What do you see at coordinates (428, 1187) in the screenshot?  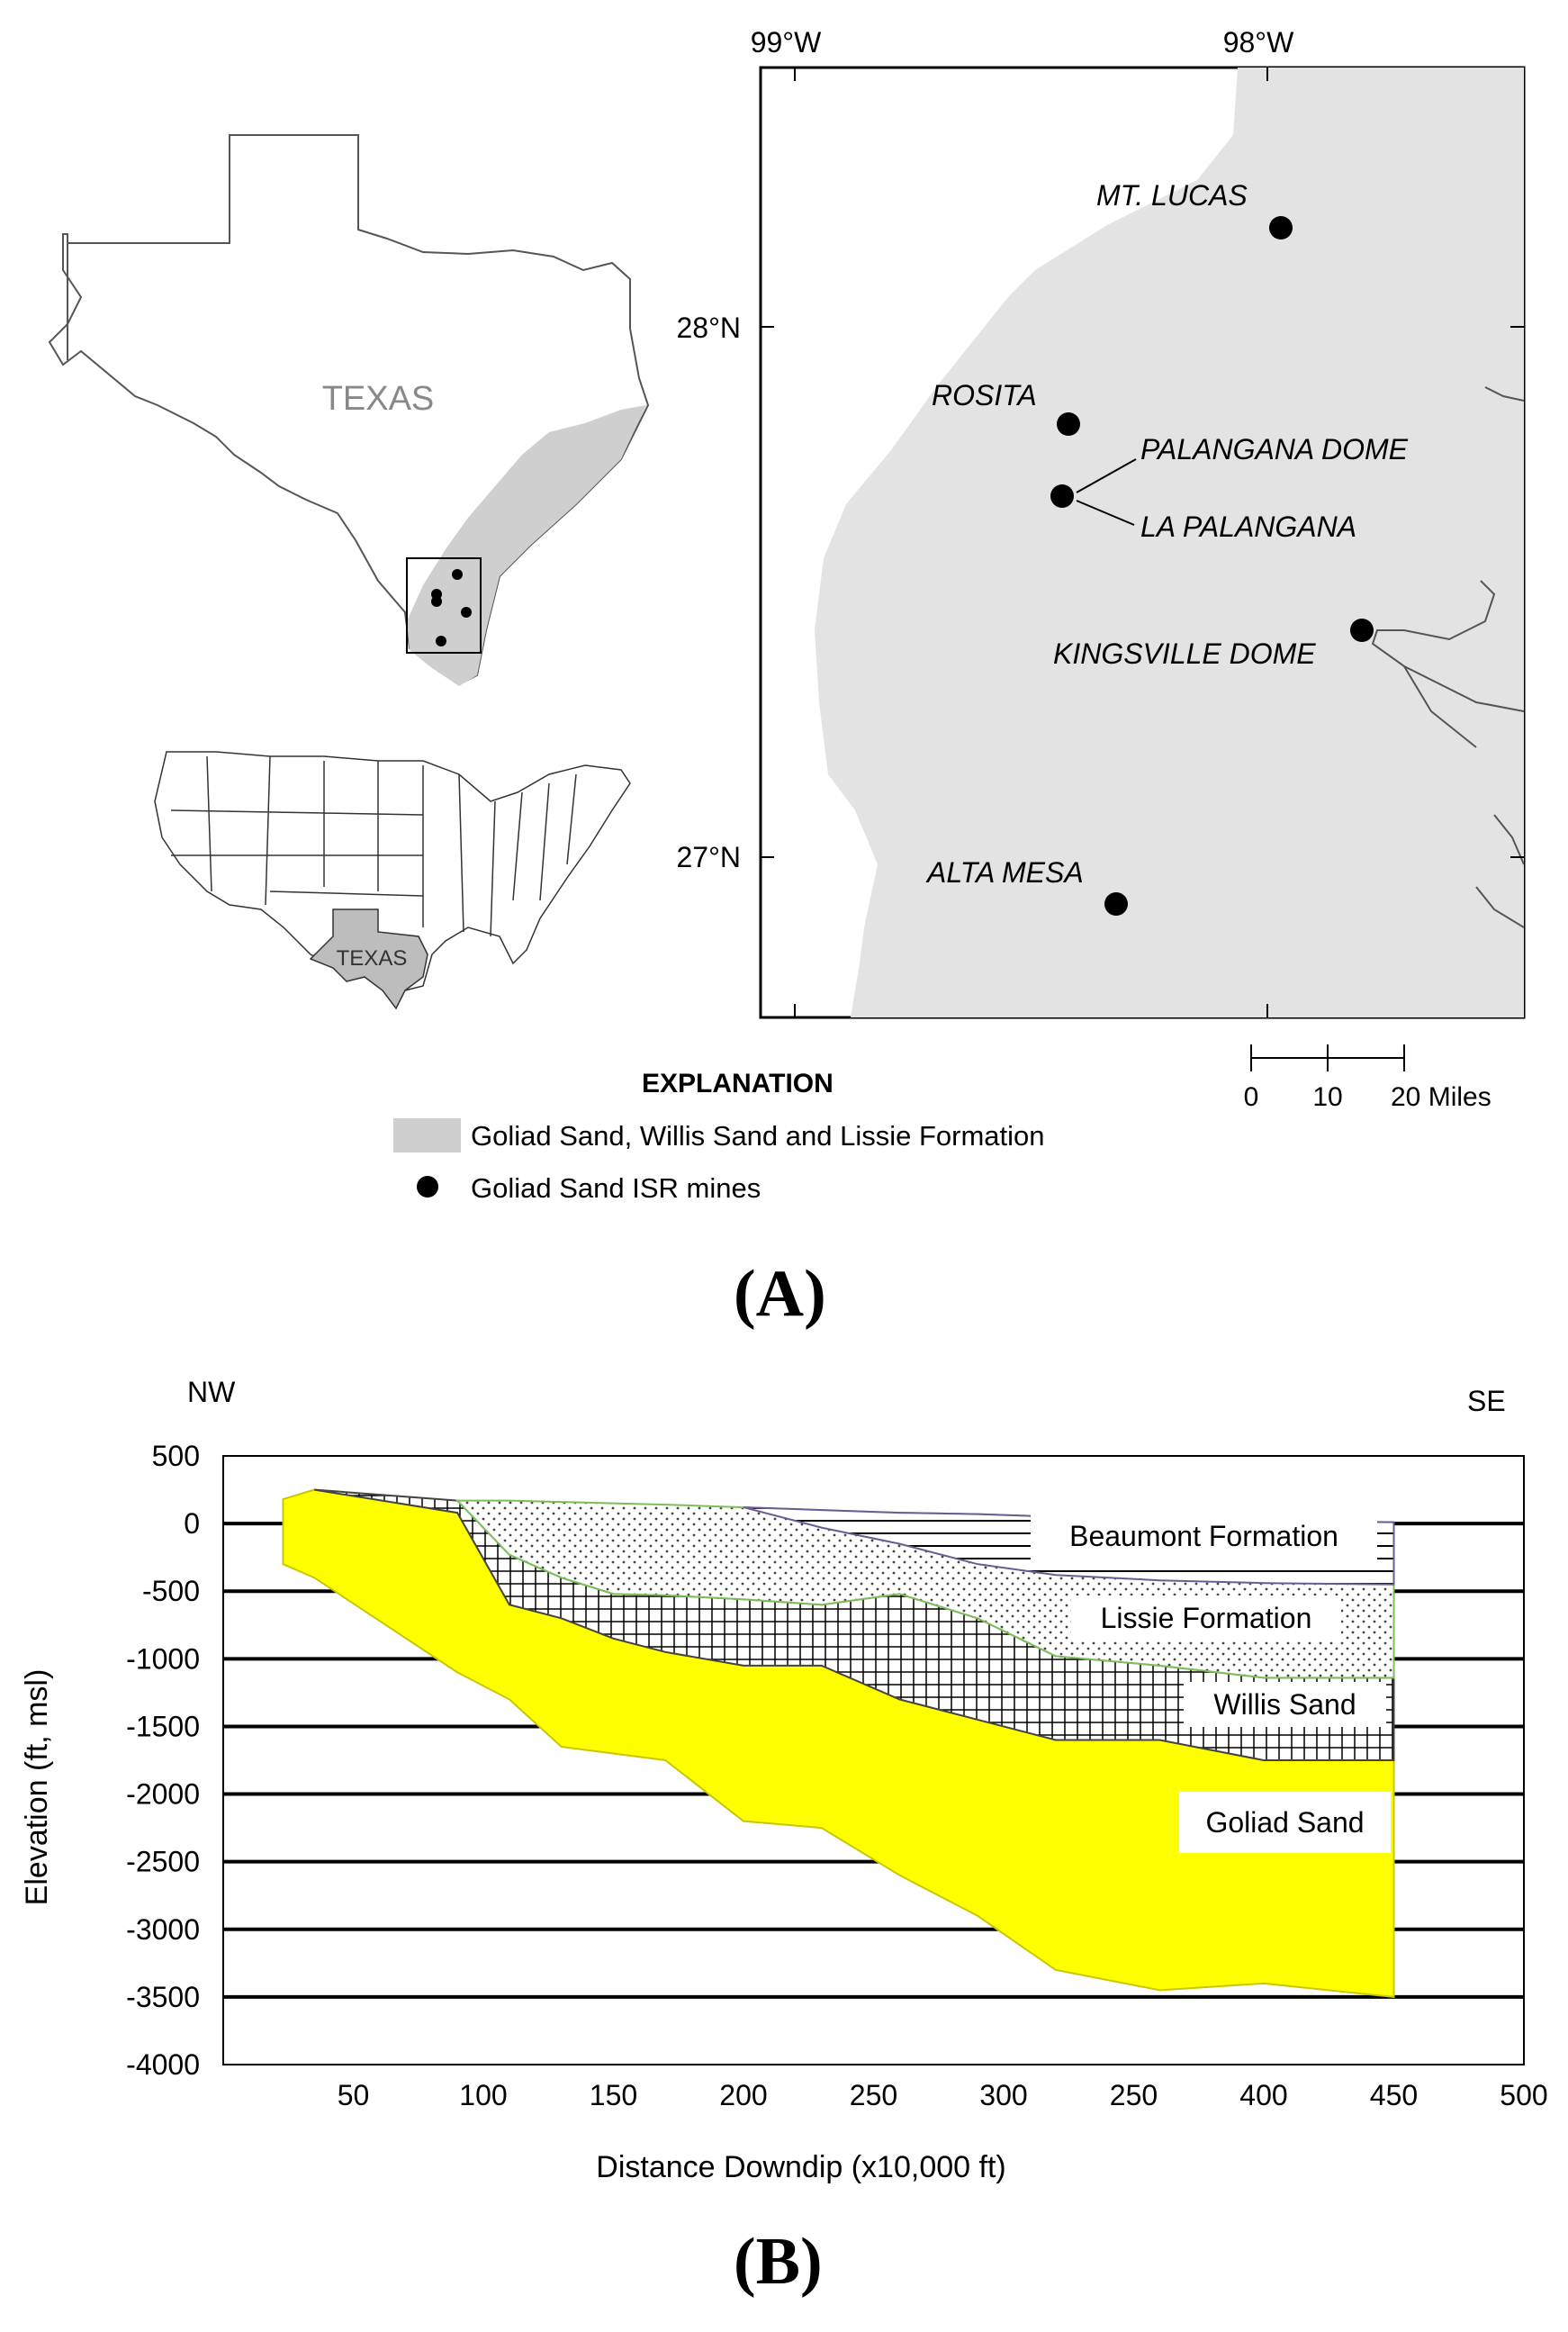 I see `mine-legend-marker` at bounding box center [428, 1187].